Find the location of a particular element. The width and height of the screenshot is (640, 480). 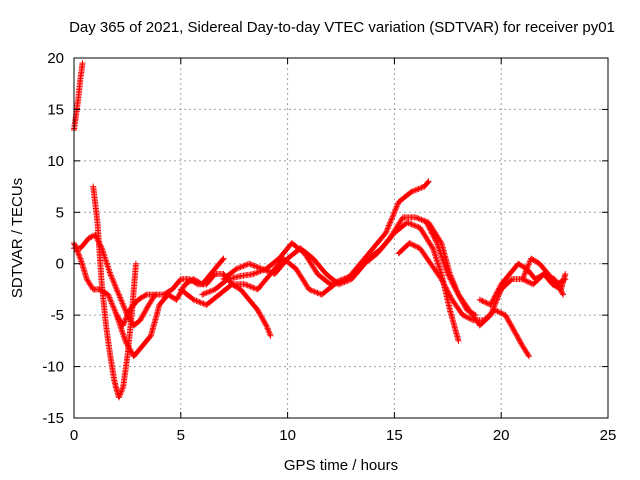

series-arc-g is located at coordinates (330, 281).